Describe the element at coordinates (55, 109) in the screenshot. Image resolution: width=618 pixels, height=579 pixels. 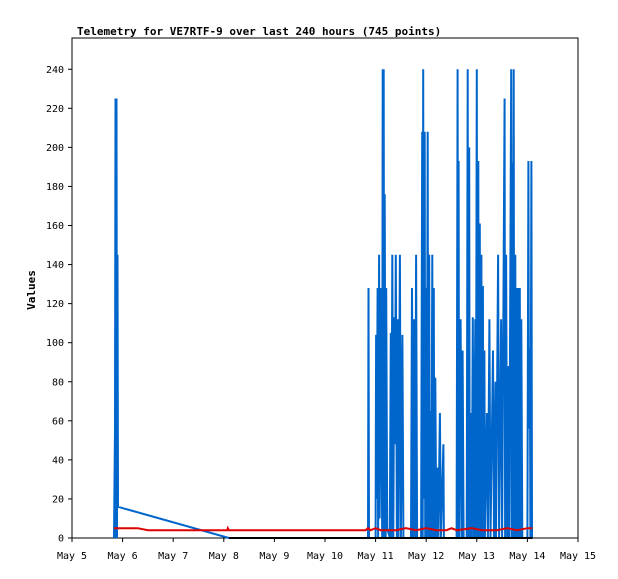
I see `y-tick-label: 220` at that location.